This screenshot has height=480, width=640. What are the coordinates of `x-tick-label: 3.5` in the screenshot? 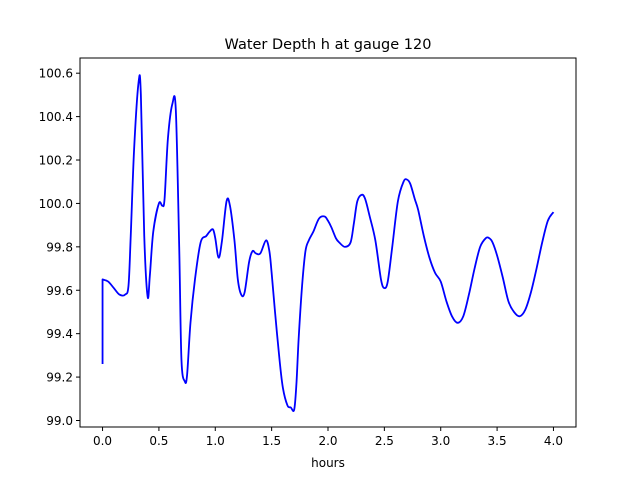 It's located at (497, 441).